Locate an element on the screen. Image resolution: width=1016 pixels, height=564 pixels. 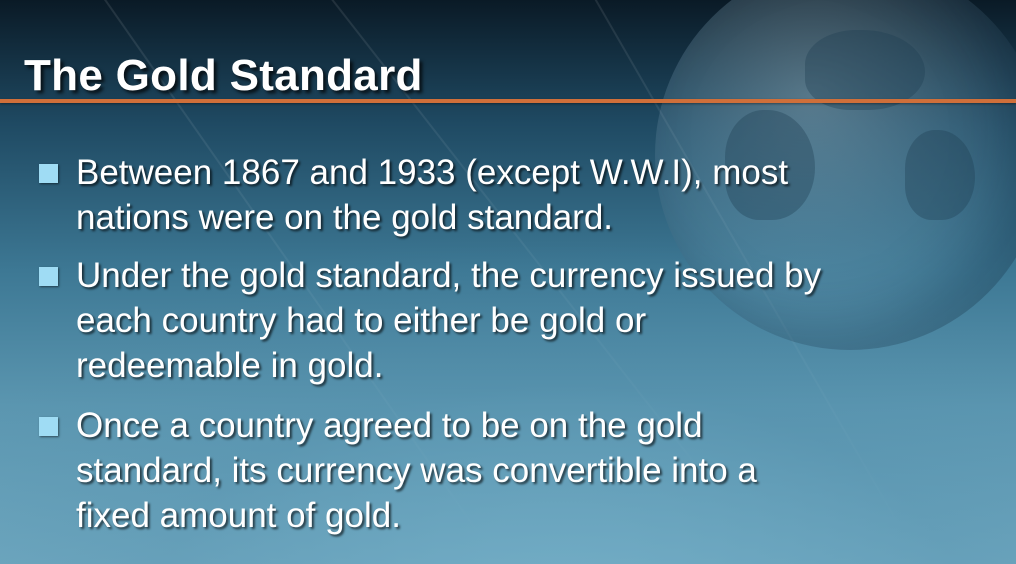
title-underline is located at coordinates (508, 101).